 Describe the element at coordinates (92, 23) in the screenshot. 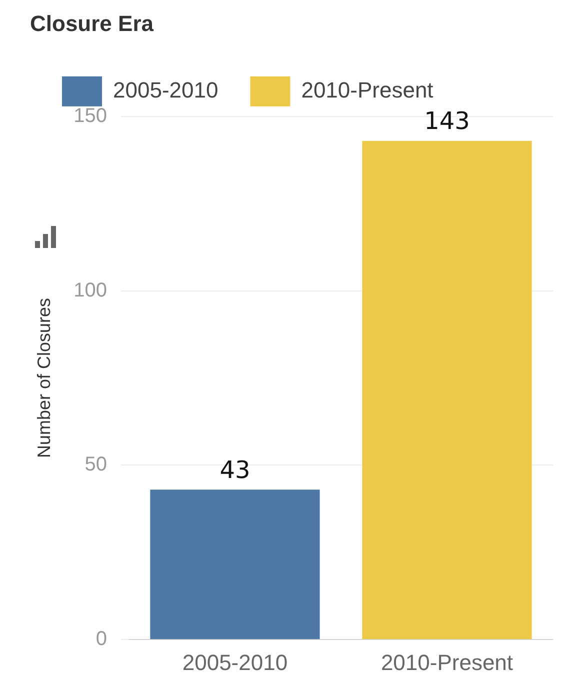

I see `legend-title: Closure Era` at that location.